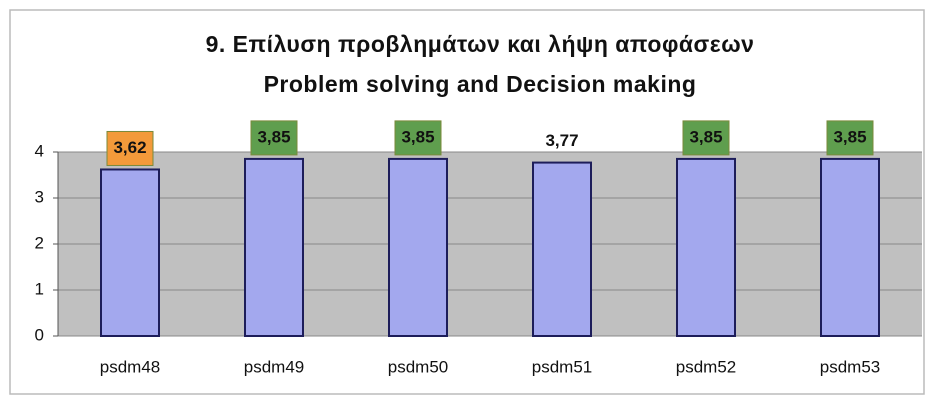 The width and height of the screenshot is (932, 403). I want to click on x-tick-label: psdm49, so click(274, 366).